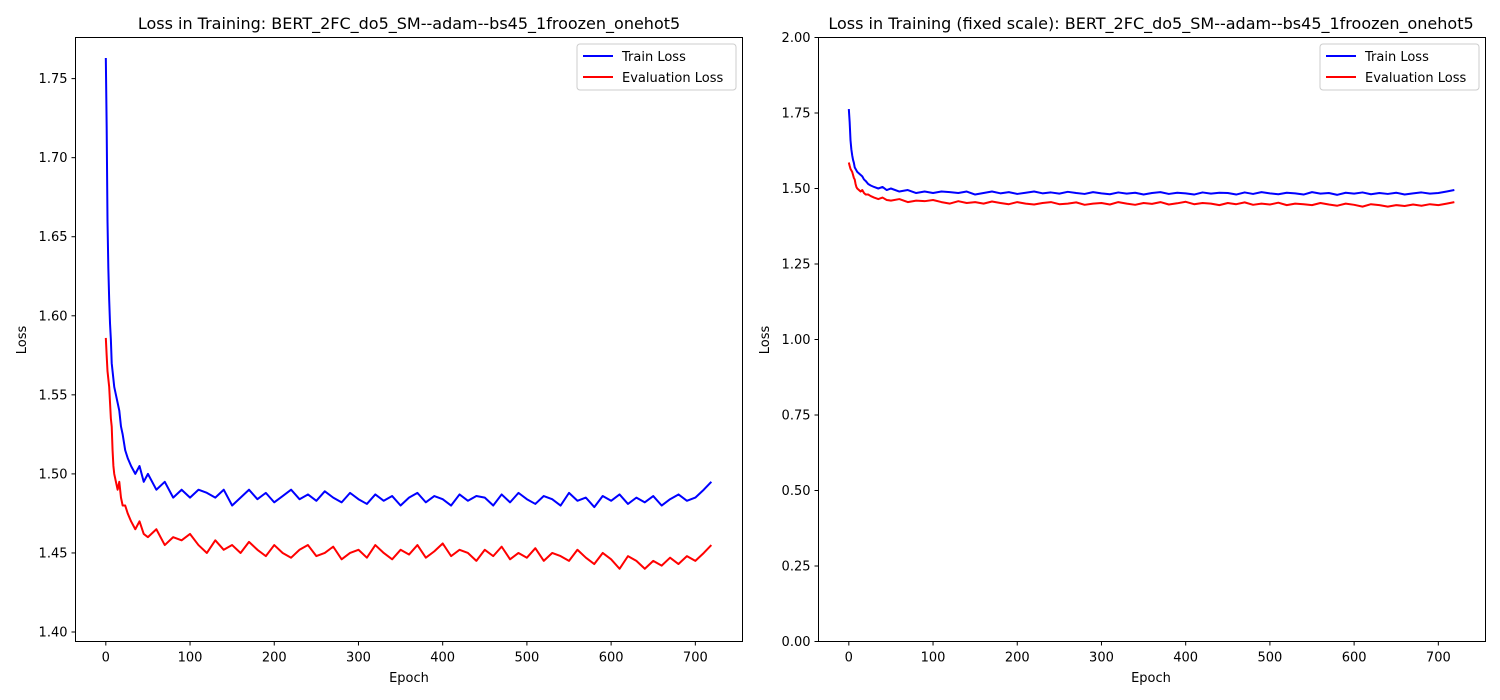 Image resolution: width=1500 pixels, height=700 pixels. I want to click on y-tick-label: 0.25, so click(796, 567).